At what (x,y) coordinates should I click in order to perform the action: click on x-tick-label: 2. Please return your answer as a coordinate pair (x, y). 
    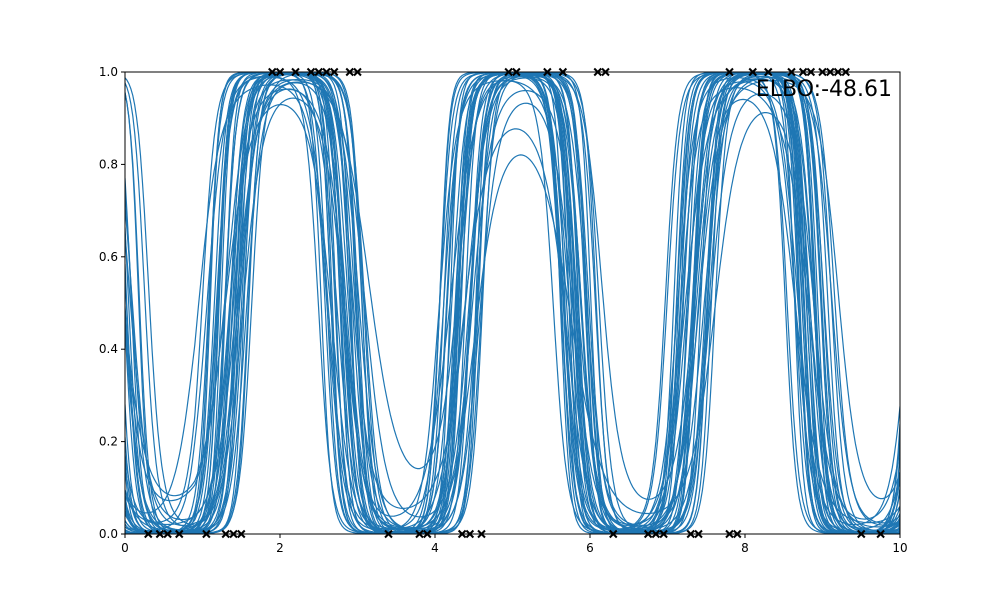
    Looking at the image, I should click on (280, 548).